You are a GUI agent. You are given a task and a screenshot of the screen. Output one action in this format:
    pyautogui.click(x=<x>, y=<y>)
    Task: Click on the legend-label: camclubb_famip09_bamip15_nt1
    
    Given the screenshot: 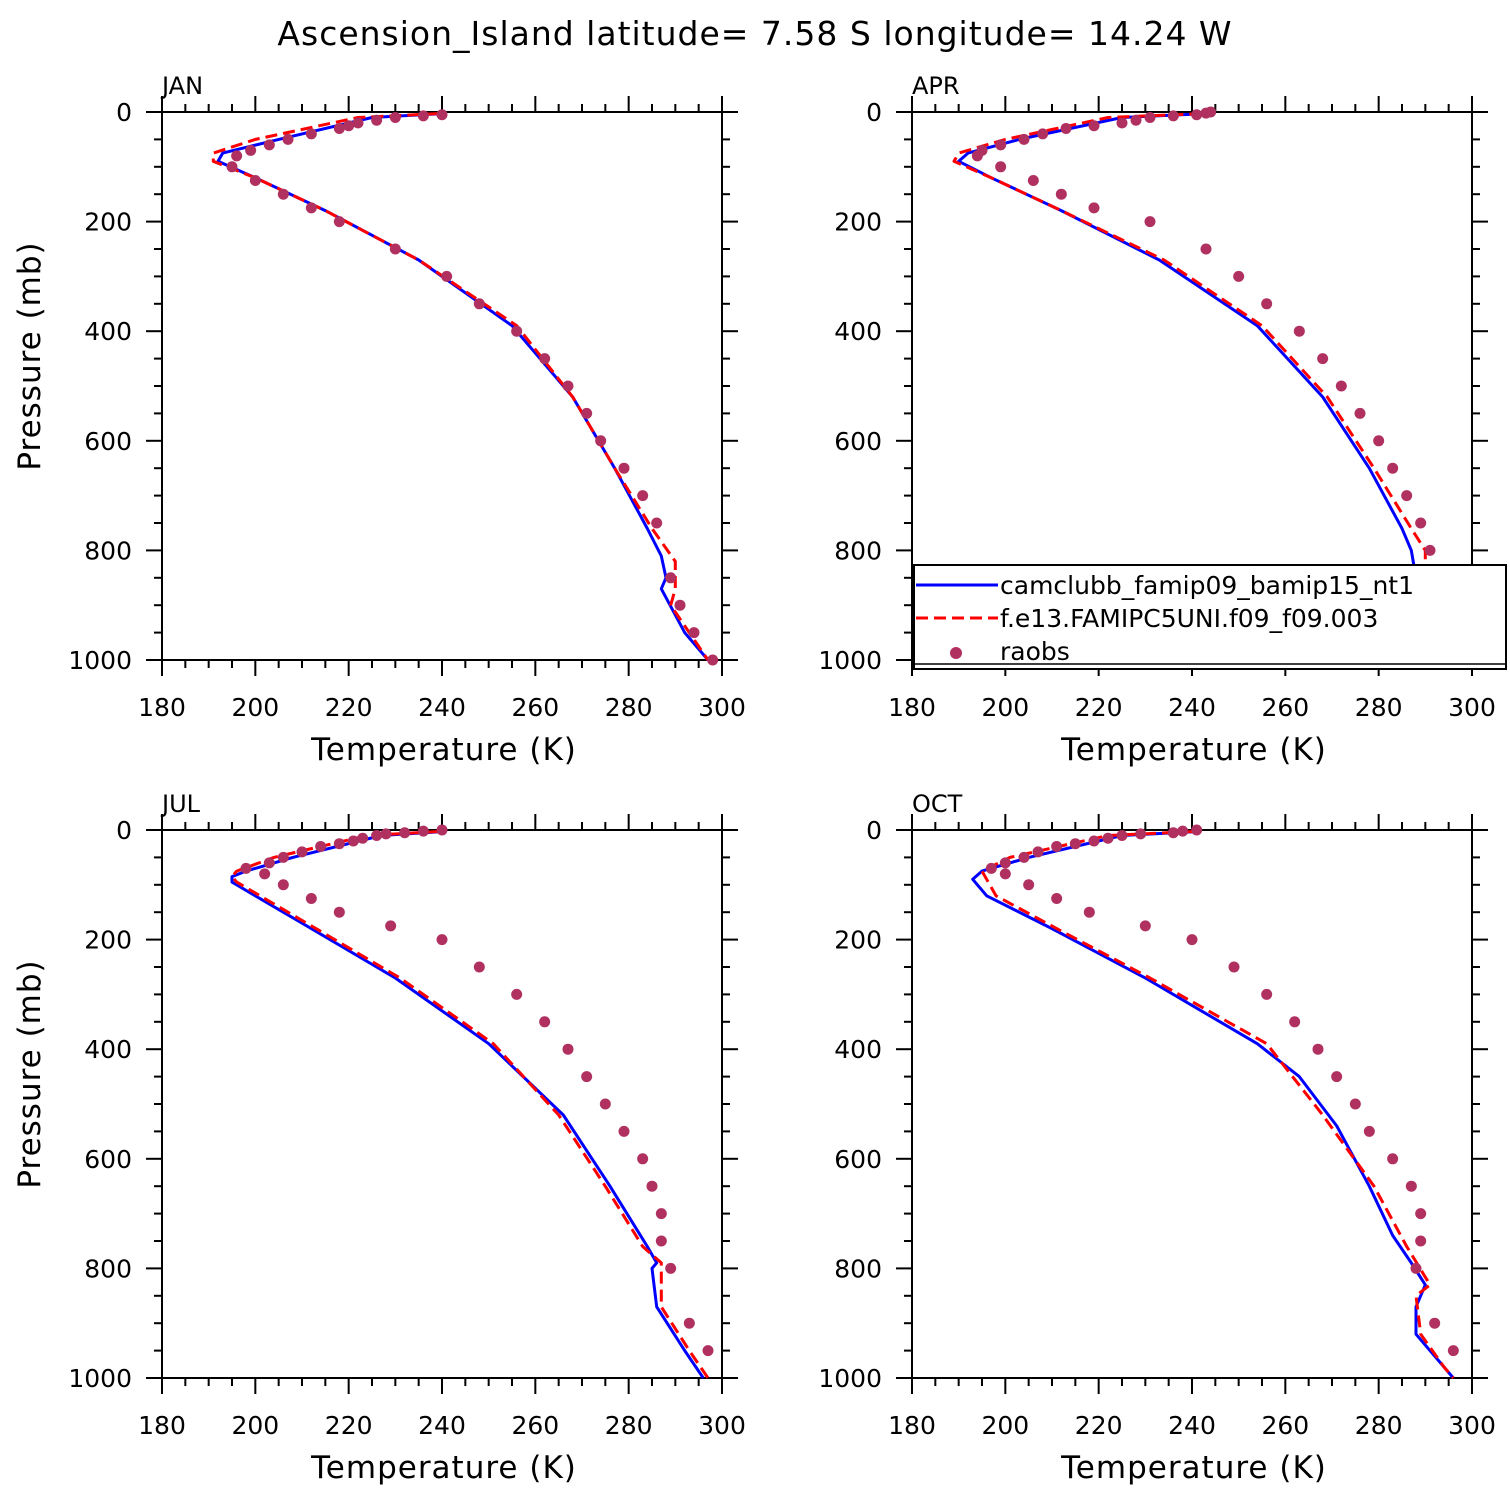 What is the action you would take?
    pyautogui.click(x=1207, y=585)
    